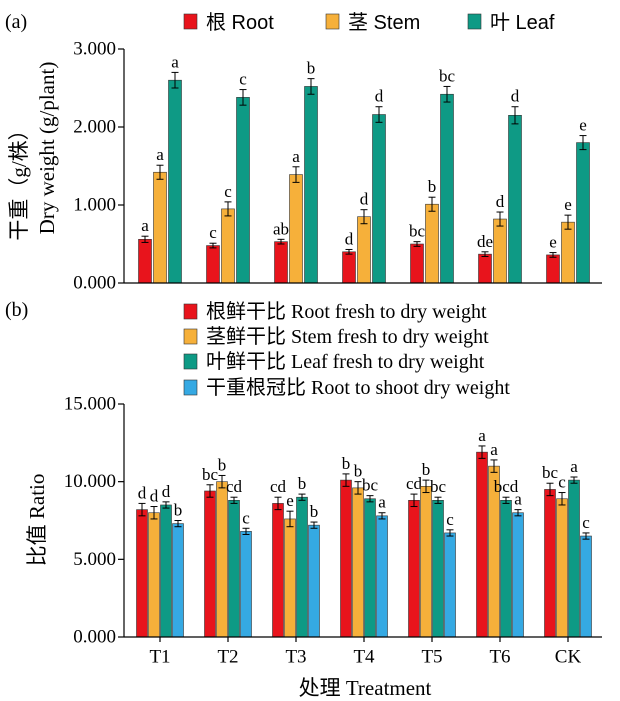 This screenshot has height=701, width=620. I want to click on bar-group-t1: d d db, so click(160, 560).